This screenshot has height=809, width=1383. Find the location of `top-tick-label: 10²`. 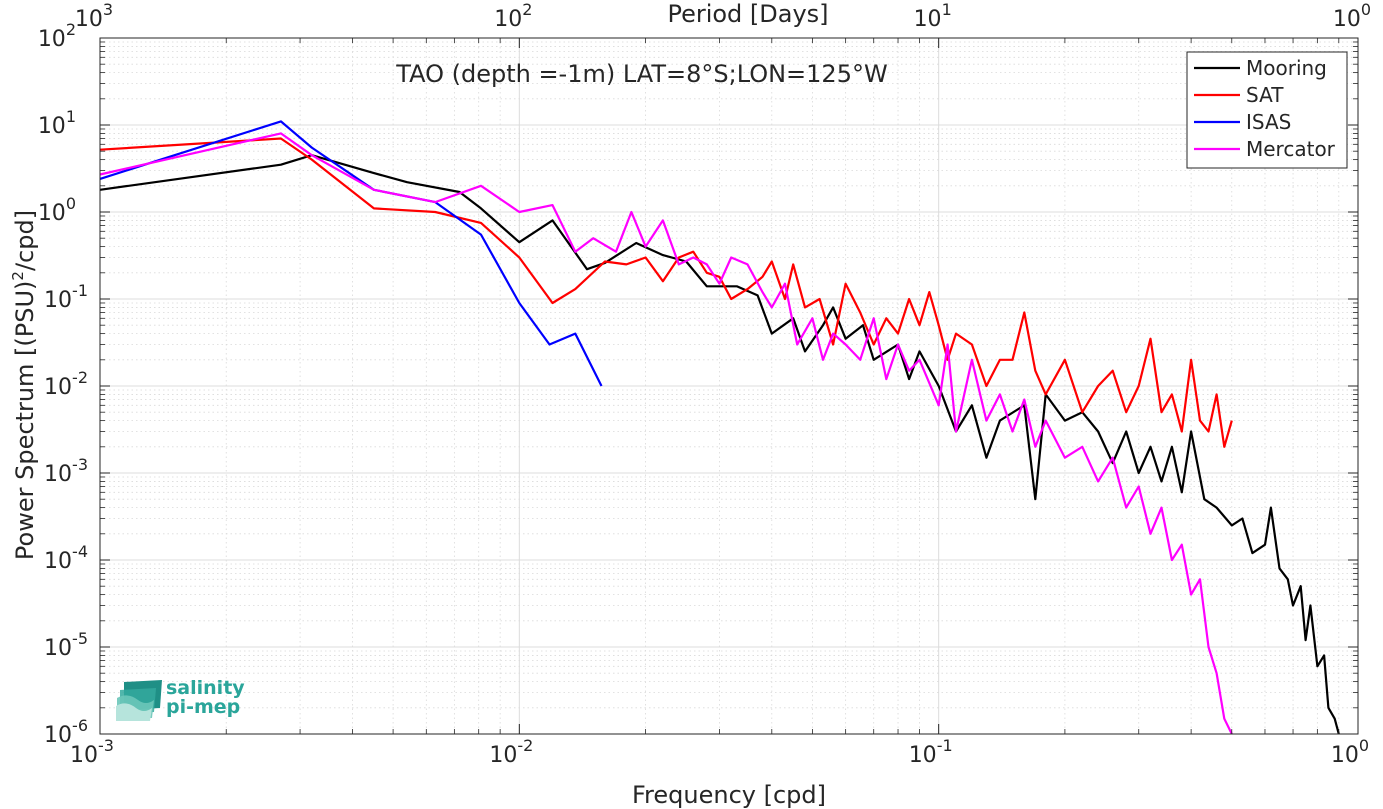

top-tick-label: 10² is located at coordinates (513, 16).